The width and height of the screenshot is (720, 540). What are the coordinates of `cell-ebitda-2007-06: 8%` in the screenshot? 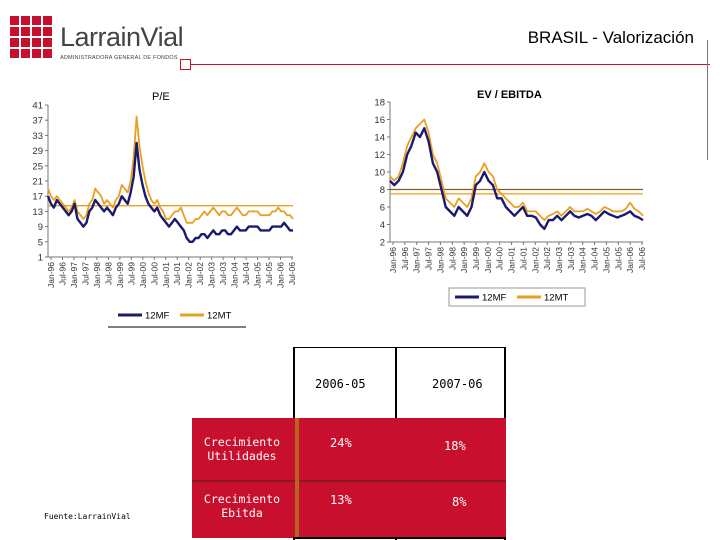 It's located at (459, 502).